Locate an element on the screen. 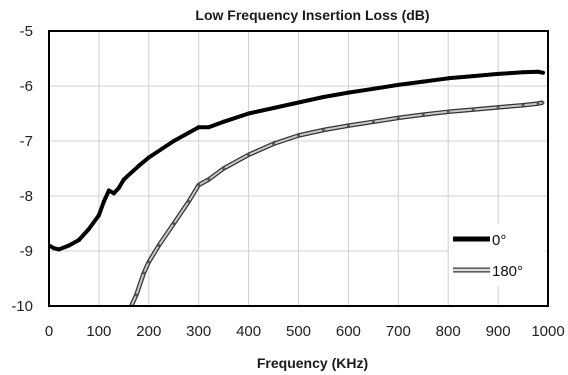 This screenshot has width=568, height=375. x-tick-label: 300 is located at coordinates (198, 331).